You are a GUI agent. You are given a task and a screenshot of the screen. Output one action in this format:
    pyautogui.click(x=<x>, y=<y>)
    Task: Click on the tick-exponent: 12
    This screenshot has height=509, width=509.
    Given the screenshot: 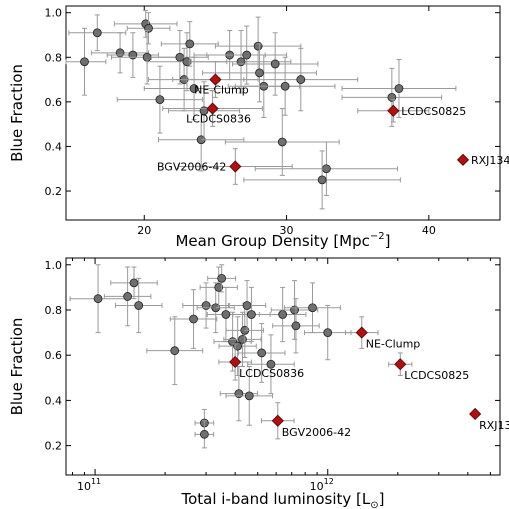 What is the action you would take?
    pyautogui.click(x=329, y=481)
    